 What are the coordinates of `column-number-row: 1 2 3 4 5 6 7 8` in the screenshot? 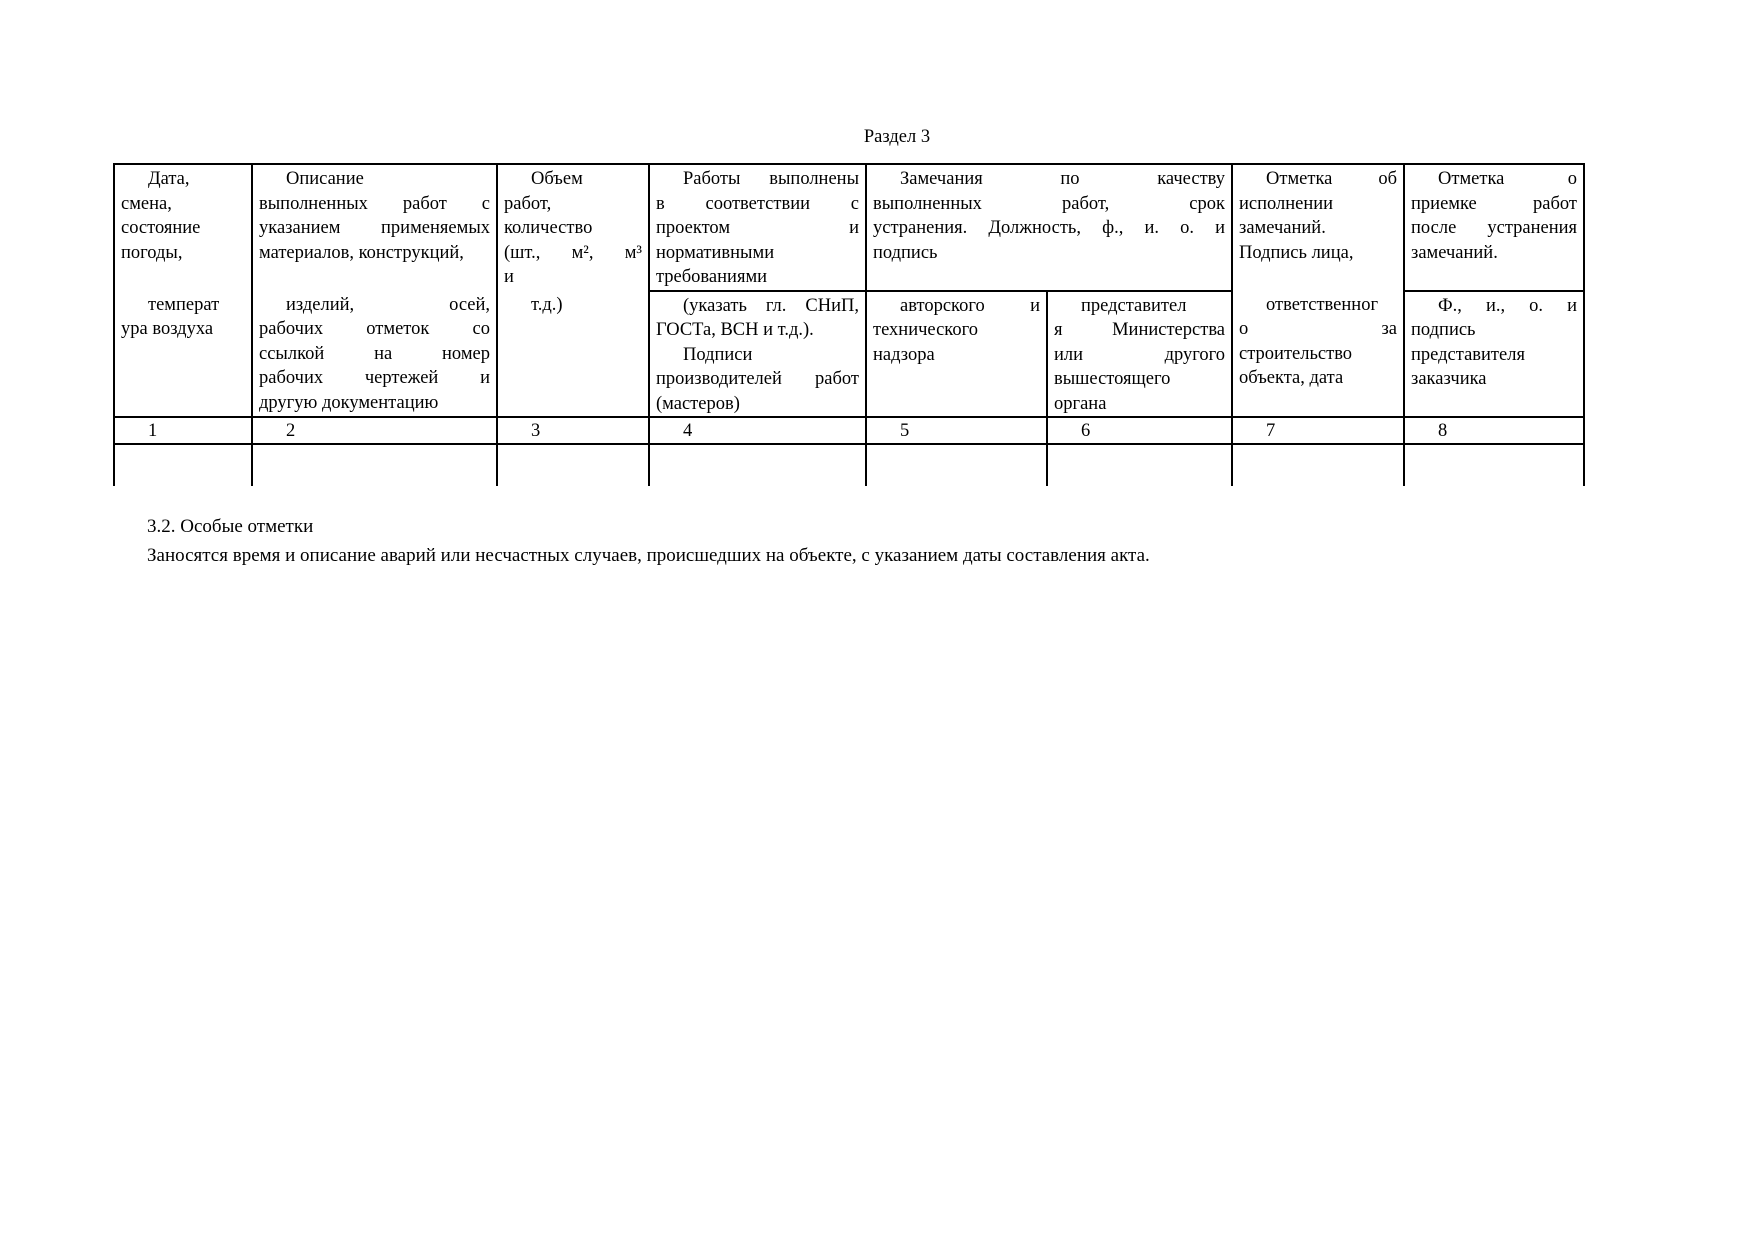 It's located at (849, 430).